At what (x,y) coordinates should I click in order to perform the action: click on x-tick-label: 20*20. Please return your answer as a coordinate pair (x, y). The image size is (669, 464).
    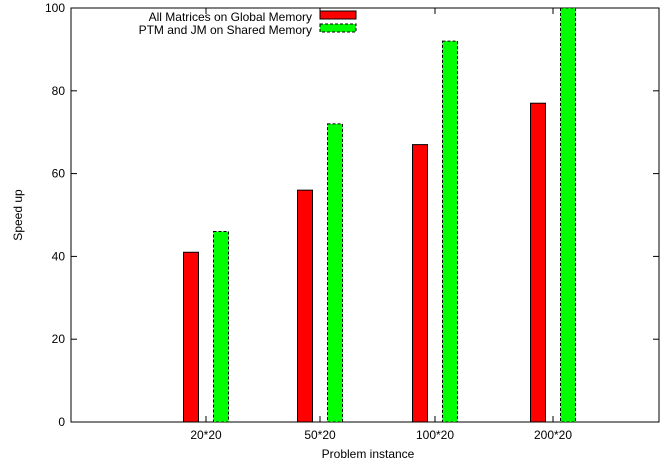
    Looking at the image, I should click on (206, 435).